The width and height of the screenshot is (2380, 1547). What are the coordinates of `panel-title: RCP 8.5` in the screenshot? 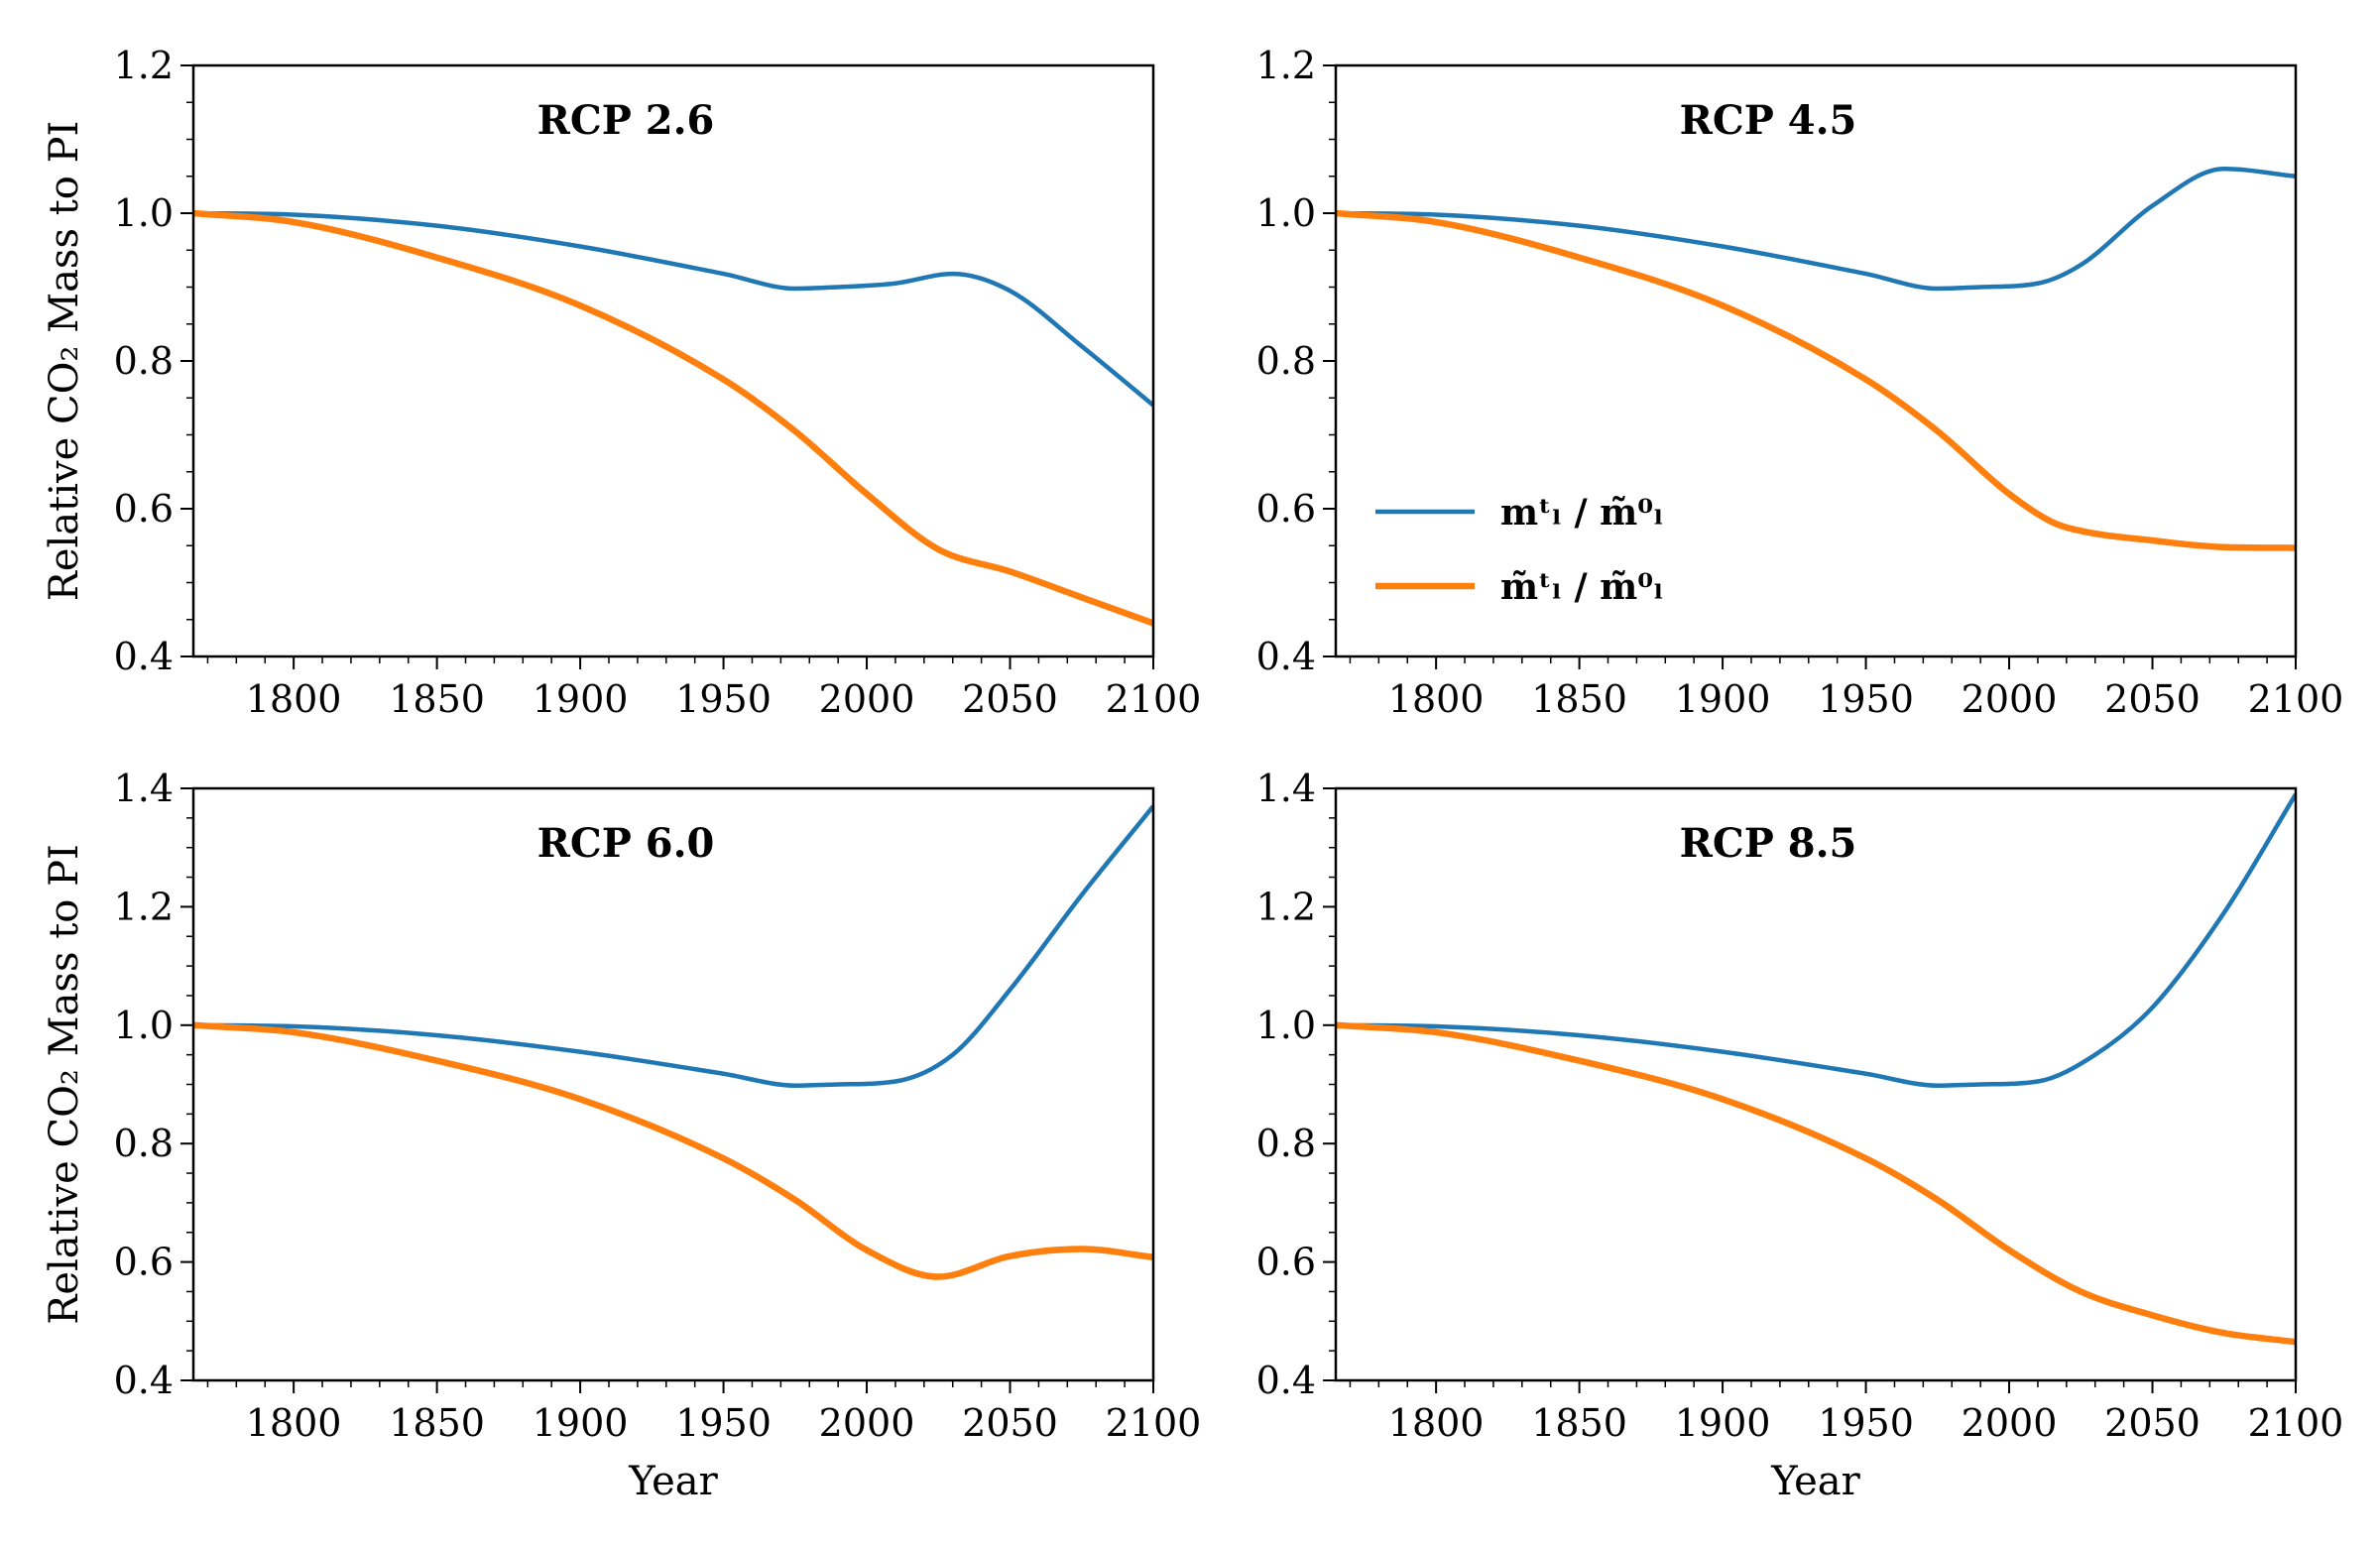 It's located at (1768, 843).